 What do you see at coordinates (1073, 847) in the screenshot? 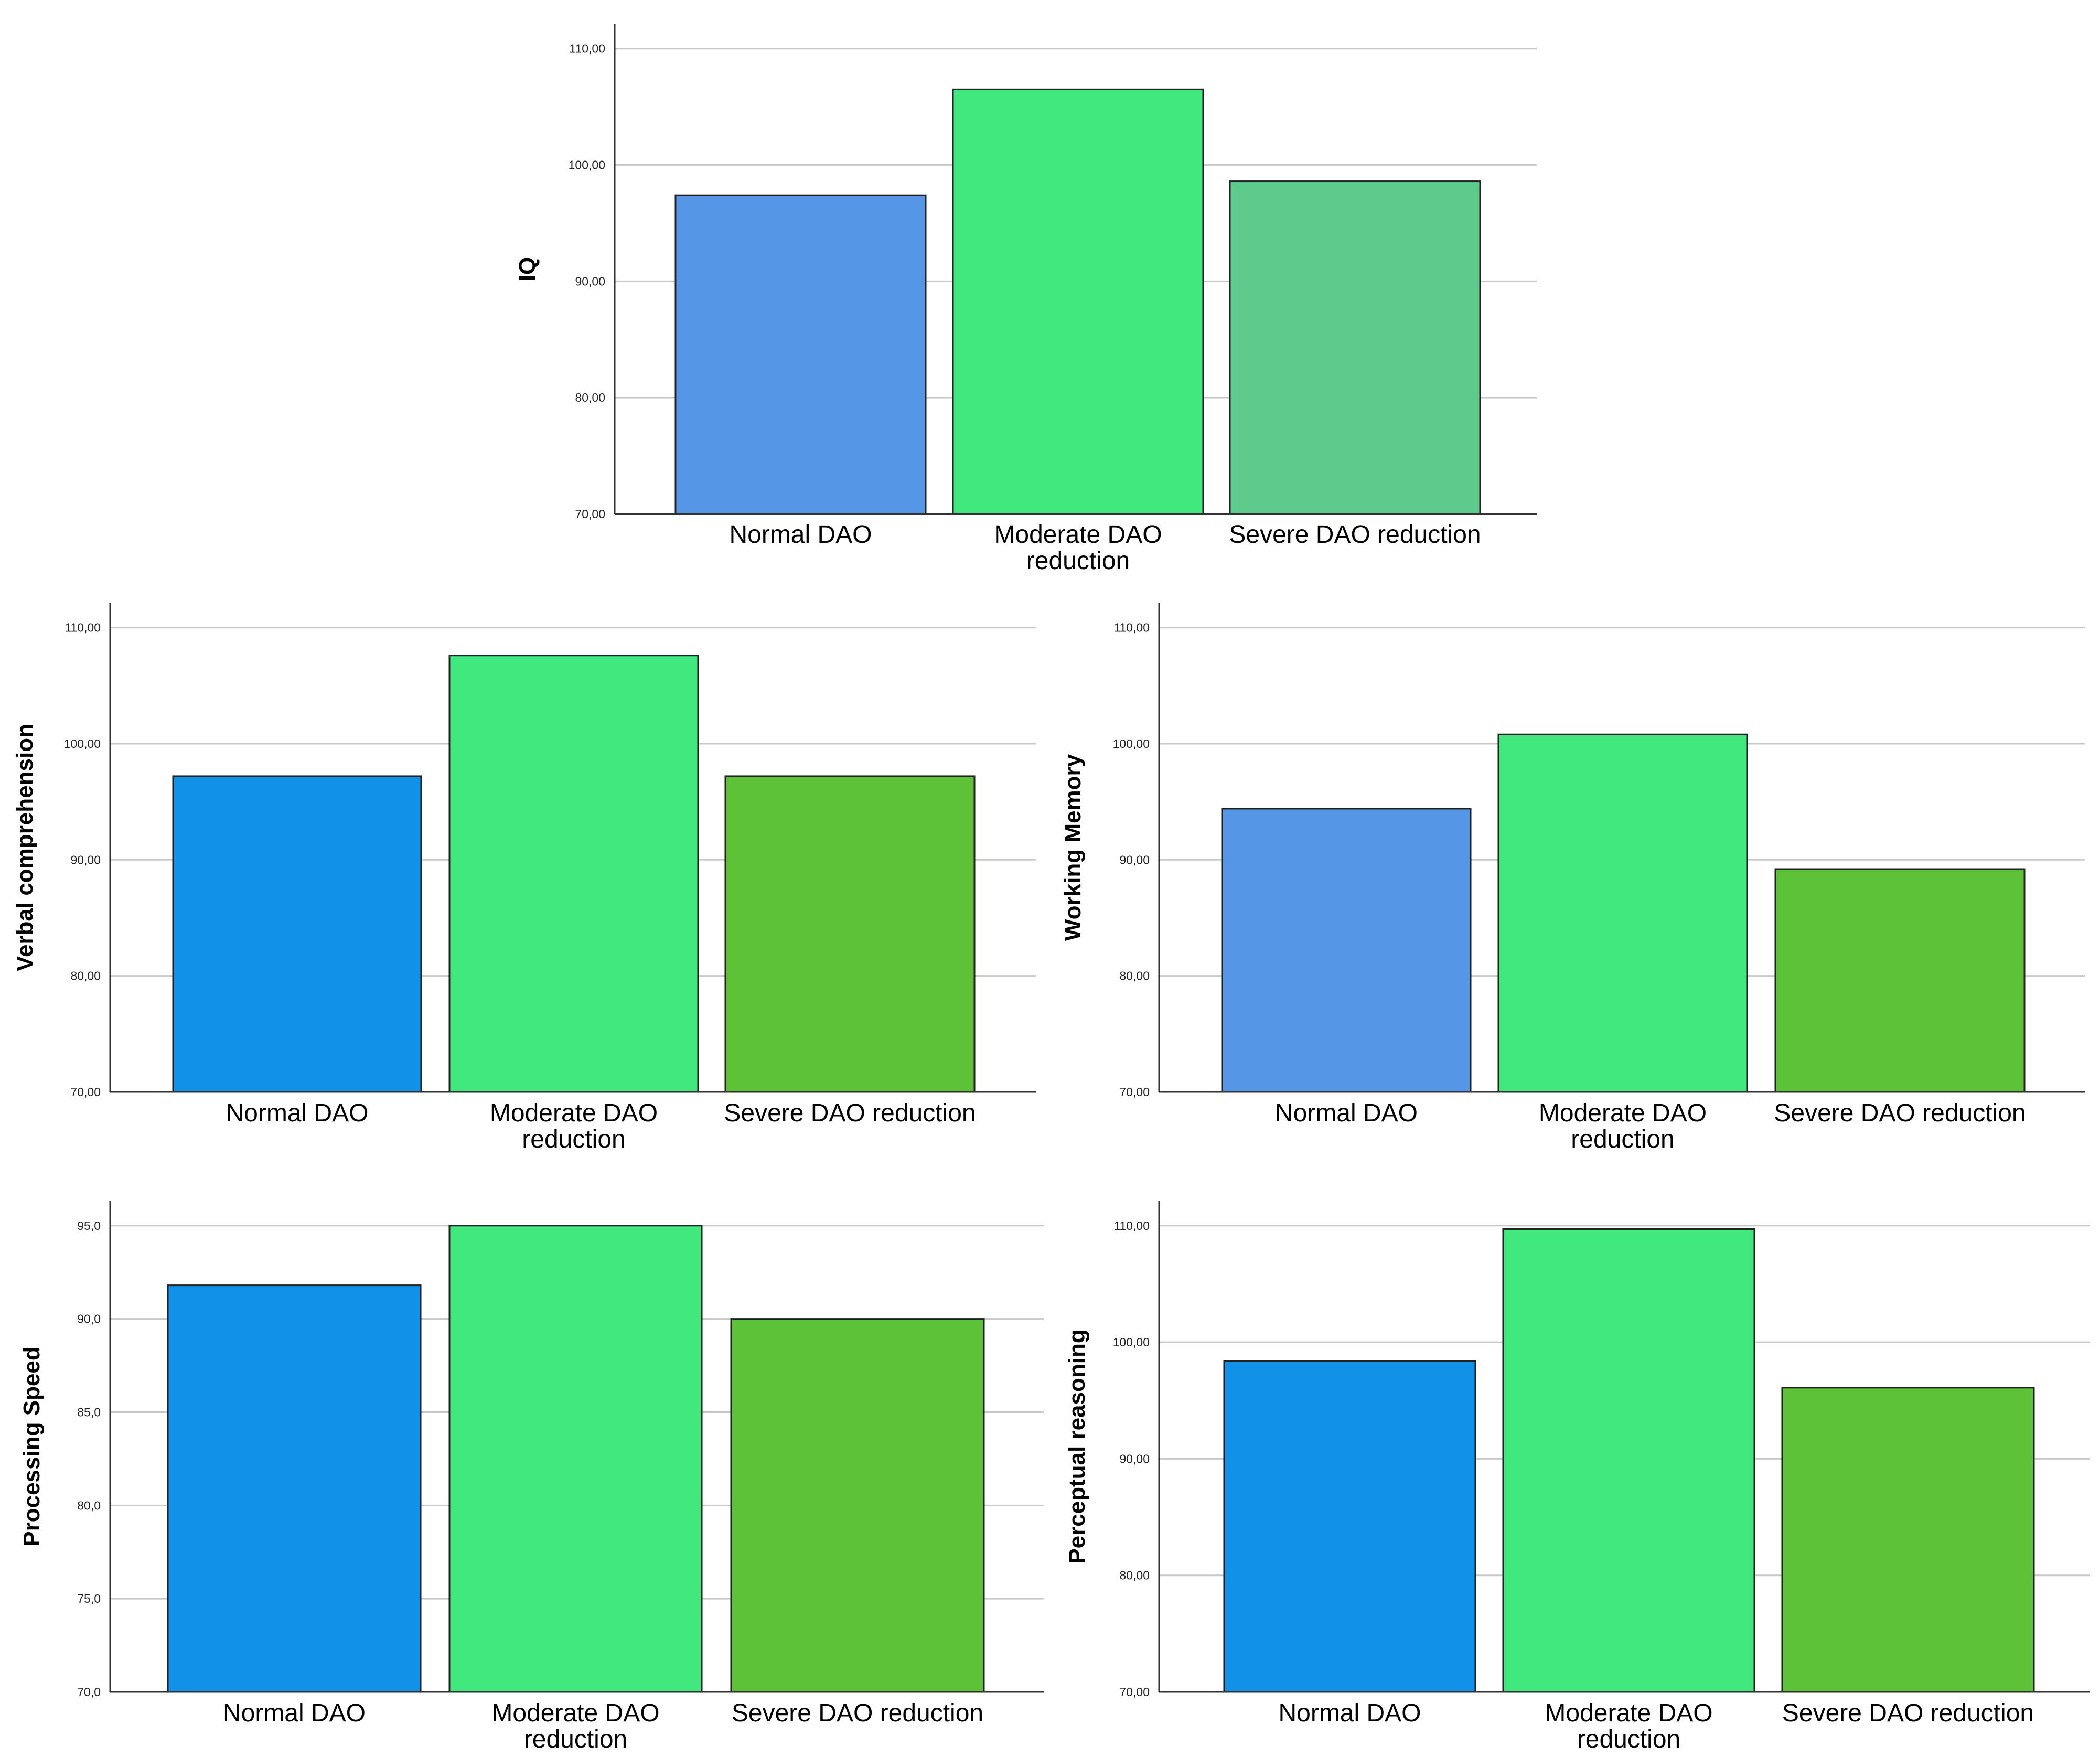
I see `y-axis-title: Working Memory` at bounding box center [1073, 847].